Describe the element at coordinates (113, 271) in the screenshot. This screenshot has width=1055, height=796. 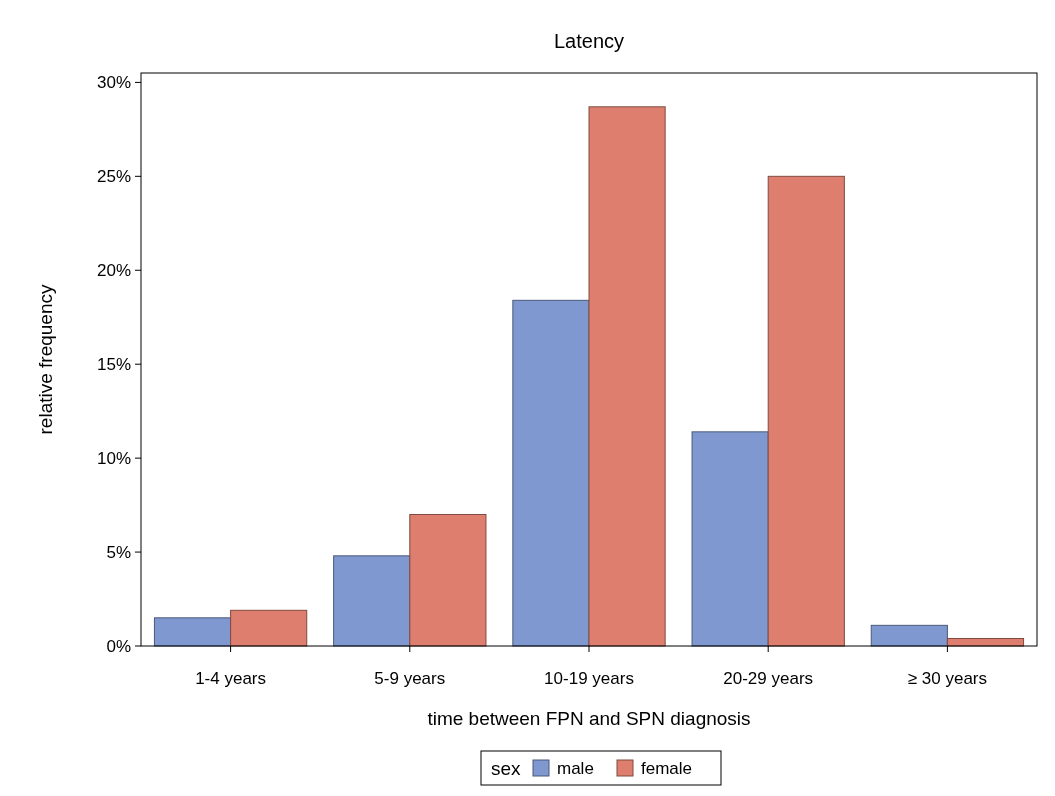
I see `y-tick-label: 20%` at that location.